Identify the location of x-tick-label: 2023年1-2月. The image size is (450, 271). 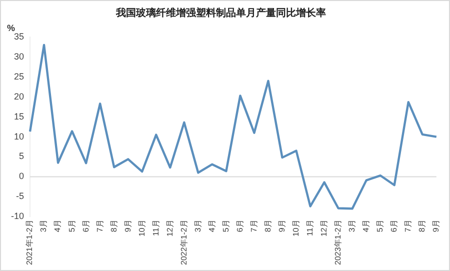
(338, 242).